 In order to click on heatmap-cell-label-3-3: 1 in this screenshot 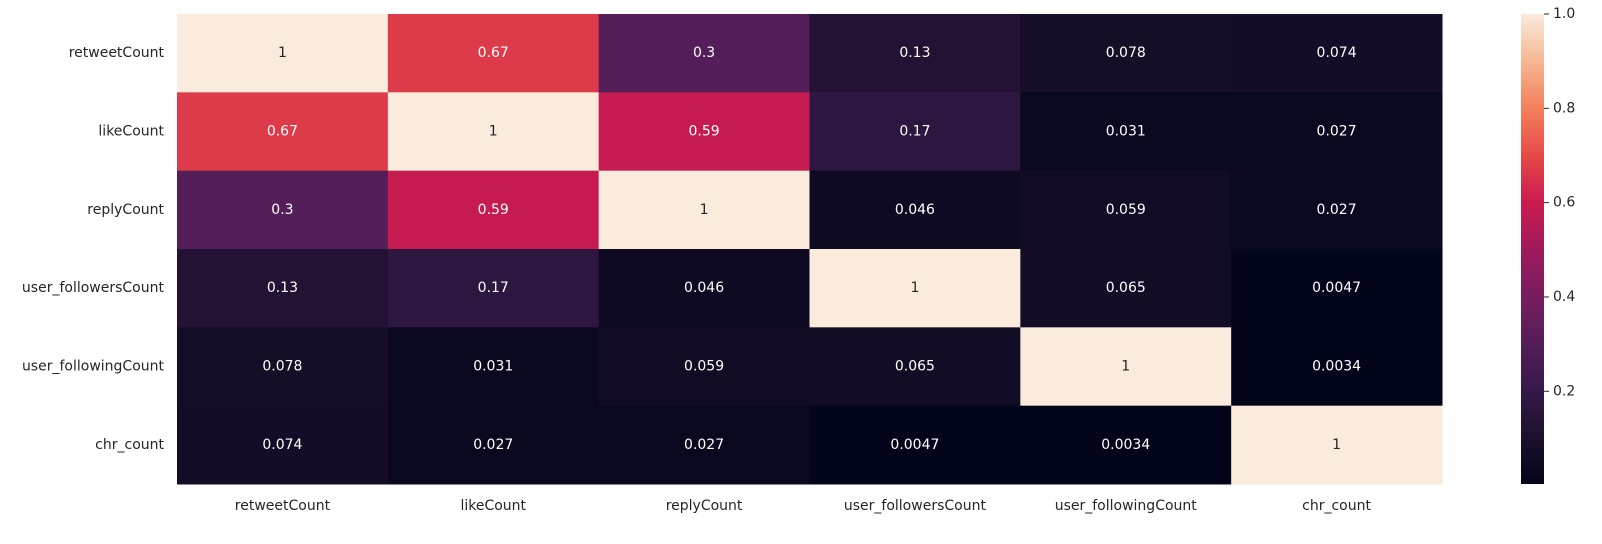, I will do `click(914, 288)`.